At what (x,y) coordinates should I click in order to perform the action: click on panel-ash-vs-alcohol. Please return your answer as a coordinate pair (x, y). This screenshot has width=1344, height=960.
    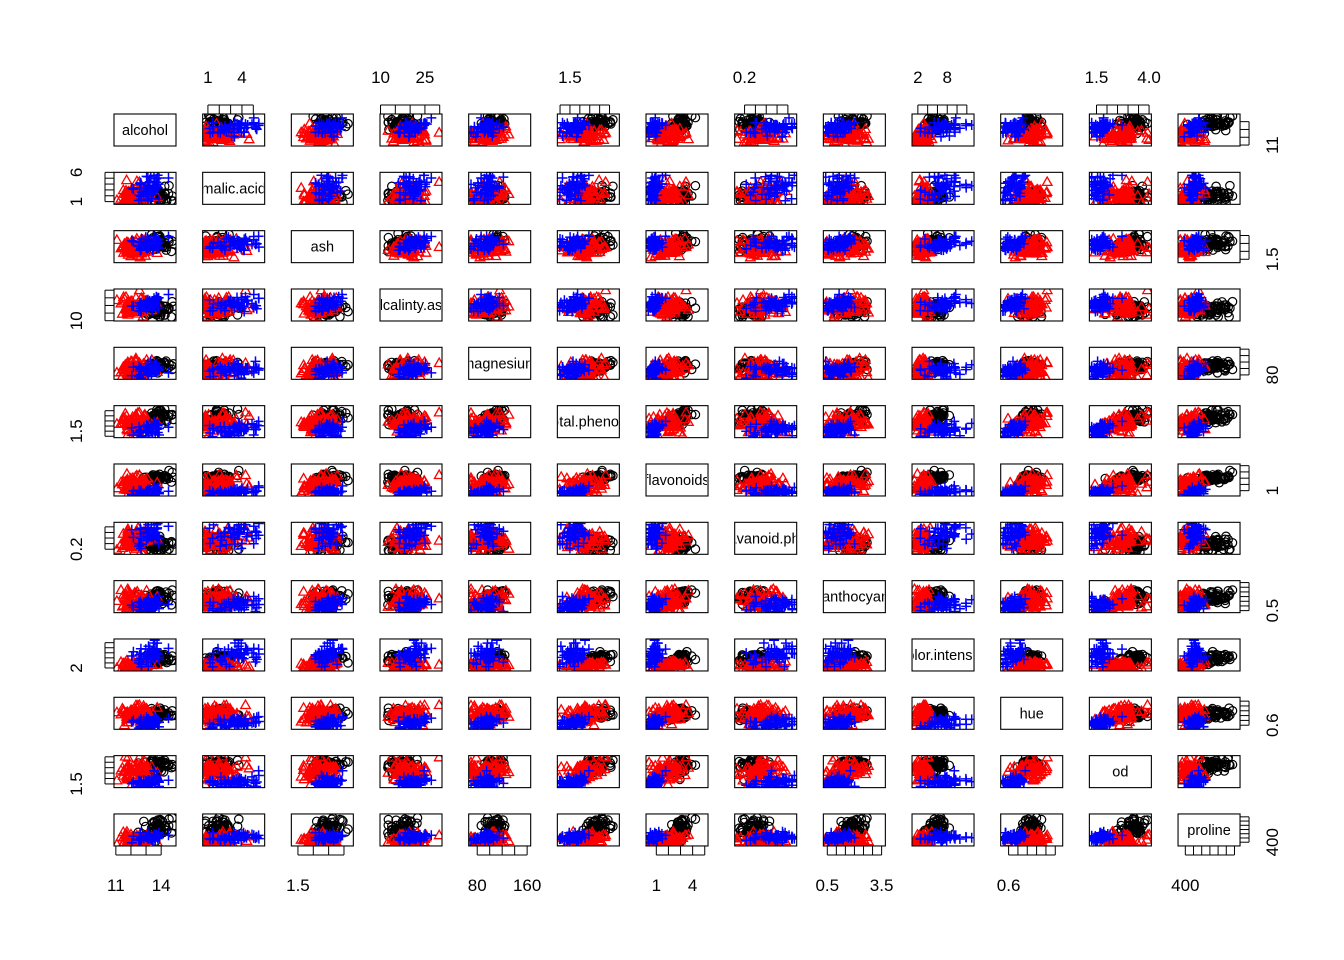
    Looking at the image, I should click on (145, 246).